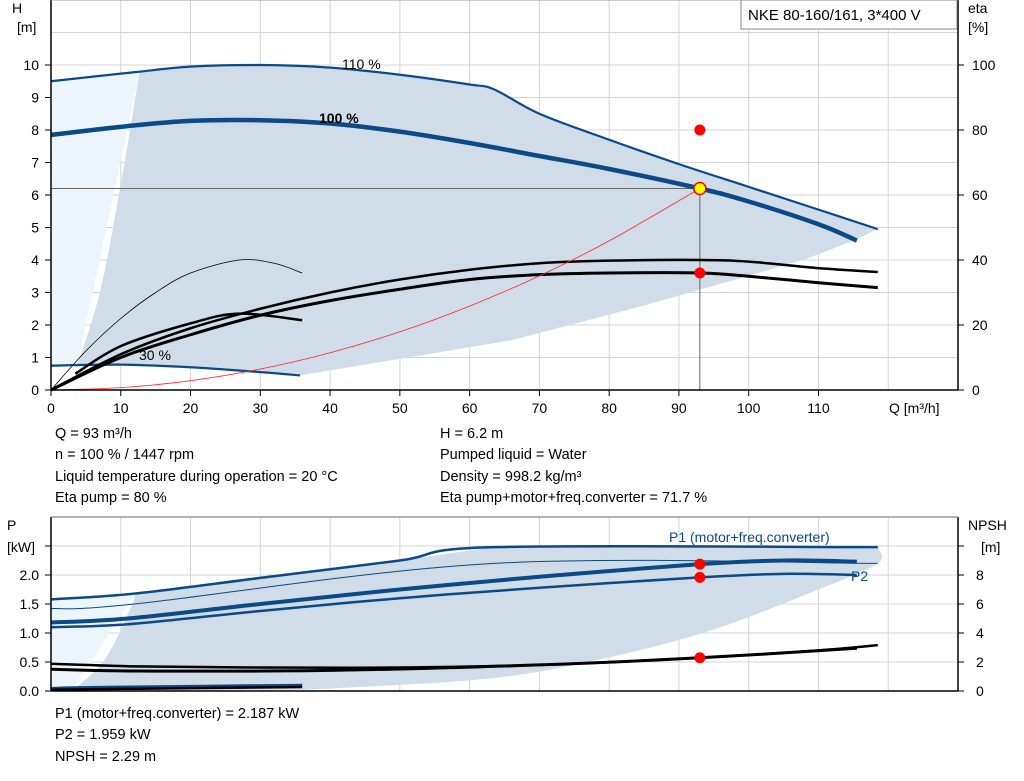  What do you see at coordinates (21, 547) in the screenshot?
I see `p-axis-unit: [kW]` at bounding box center [21, 547].